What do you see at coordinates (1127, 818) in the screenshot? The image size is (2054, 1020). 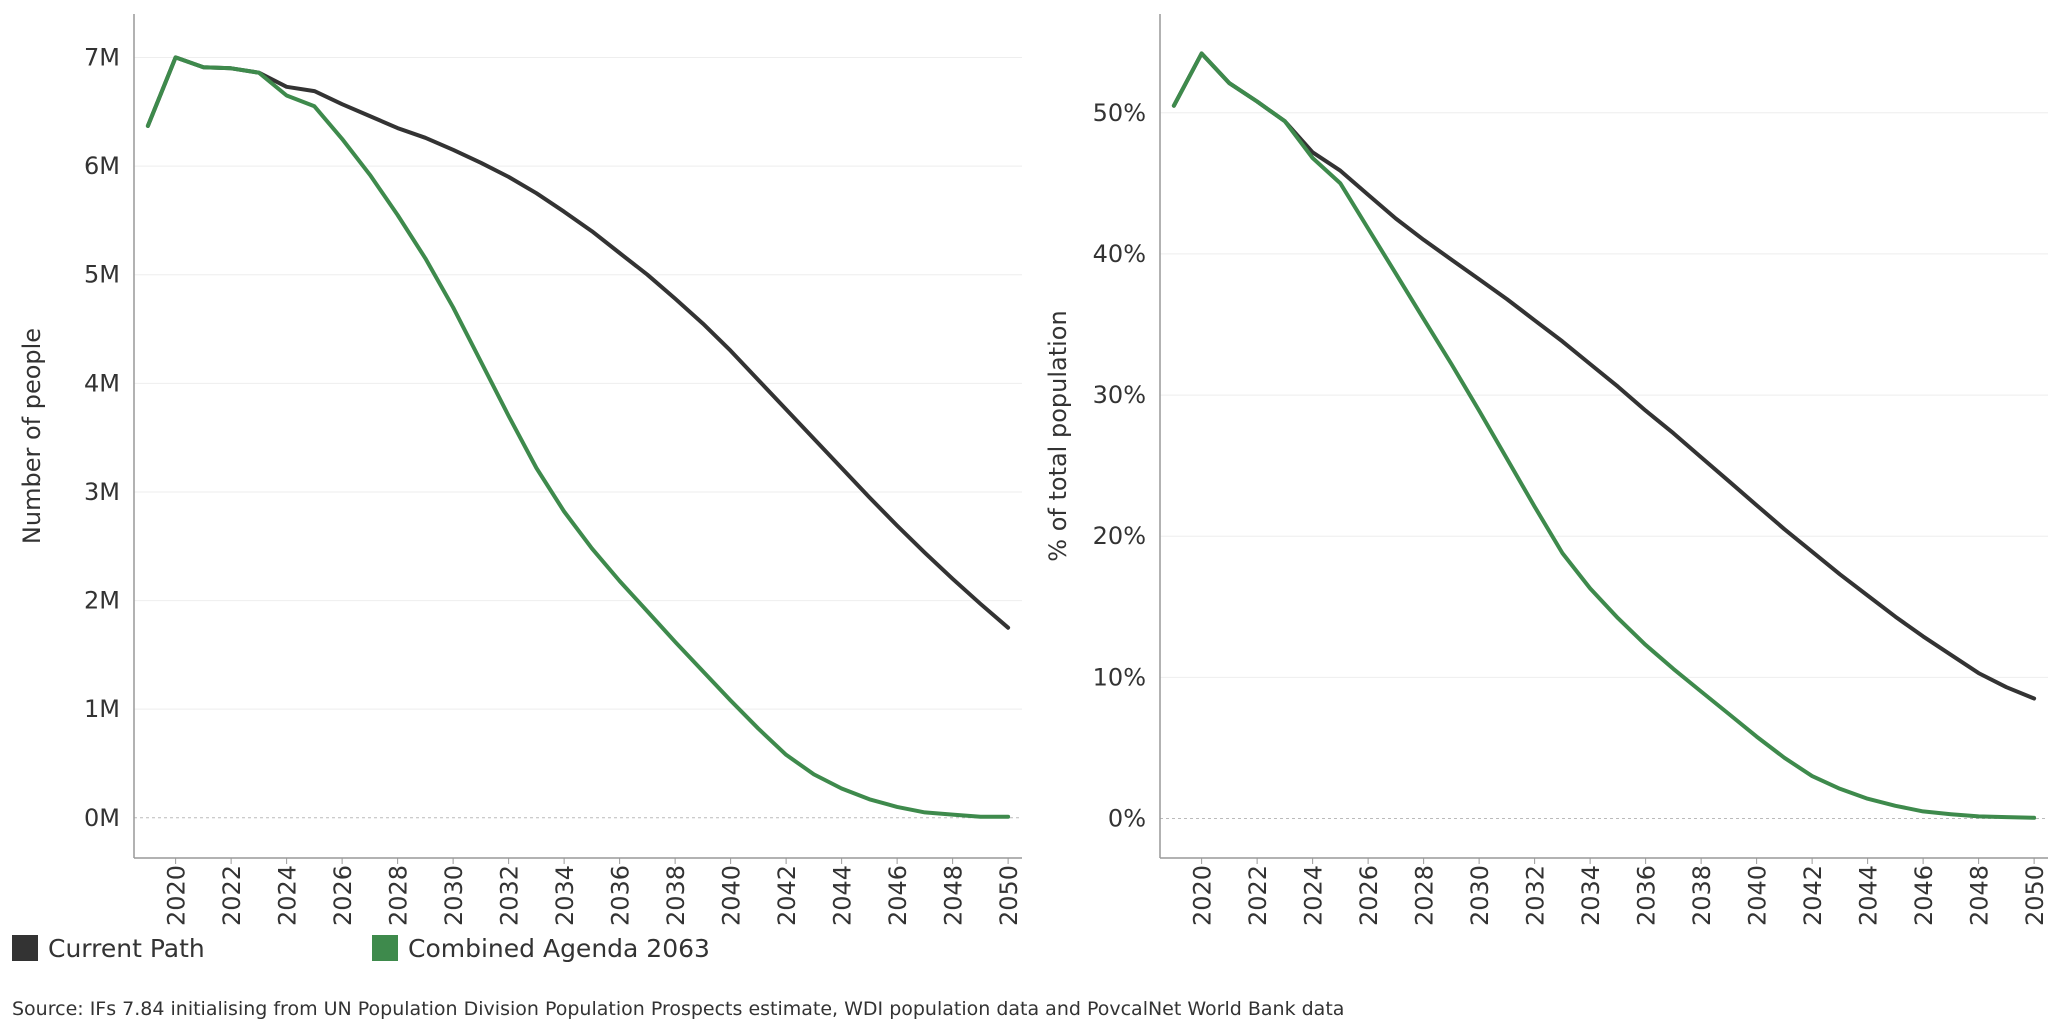 I see `y-tick-label: 0%` at bounding box center [1127, 818].